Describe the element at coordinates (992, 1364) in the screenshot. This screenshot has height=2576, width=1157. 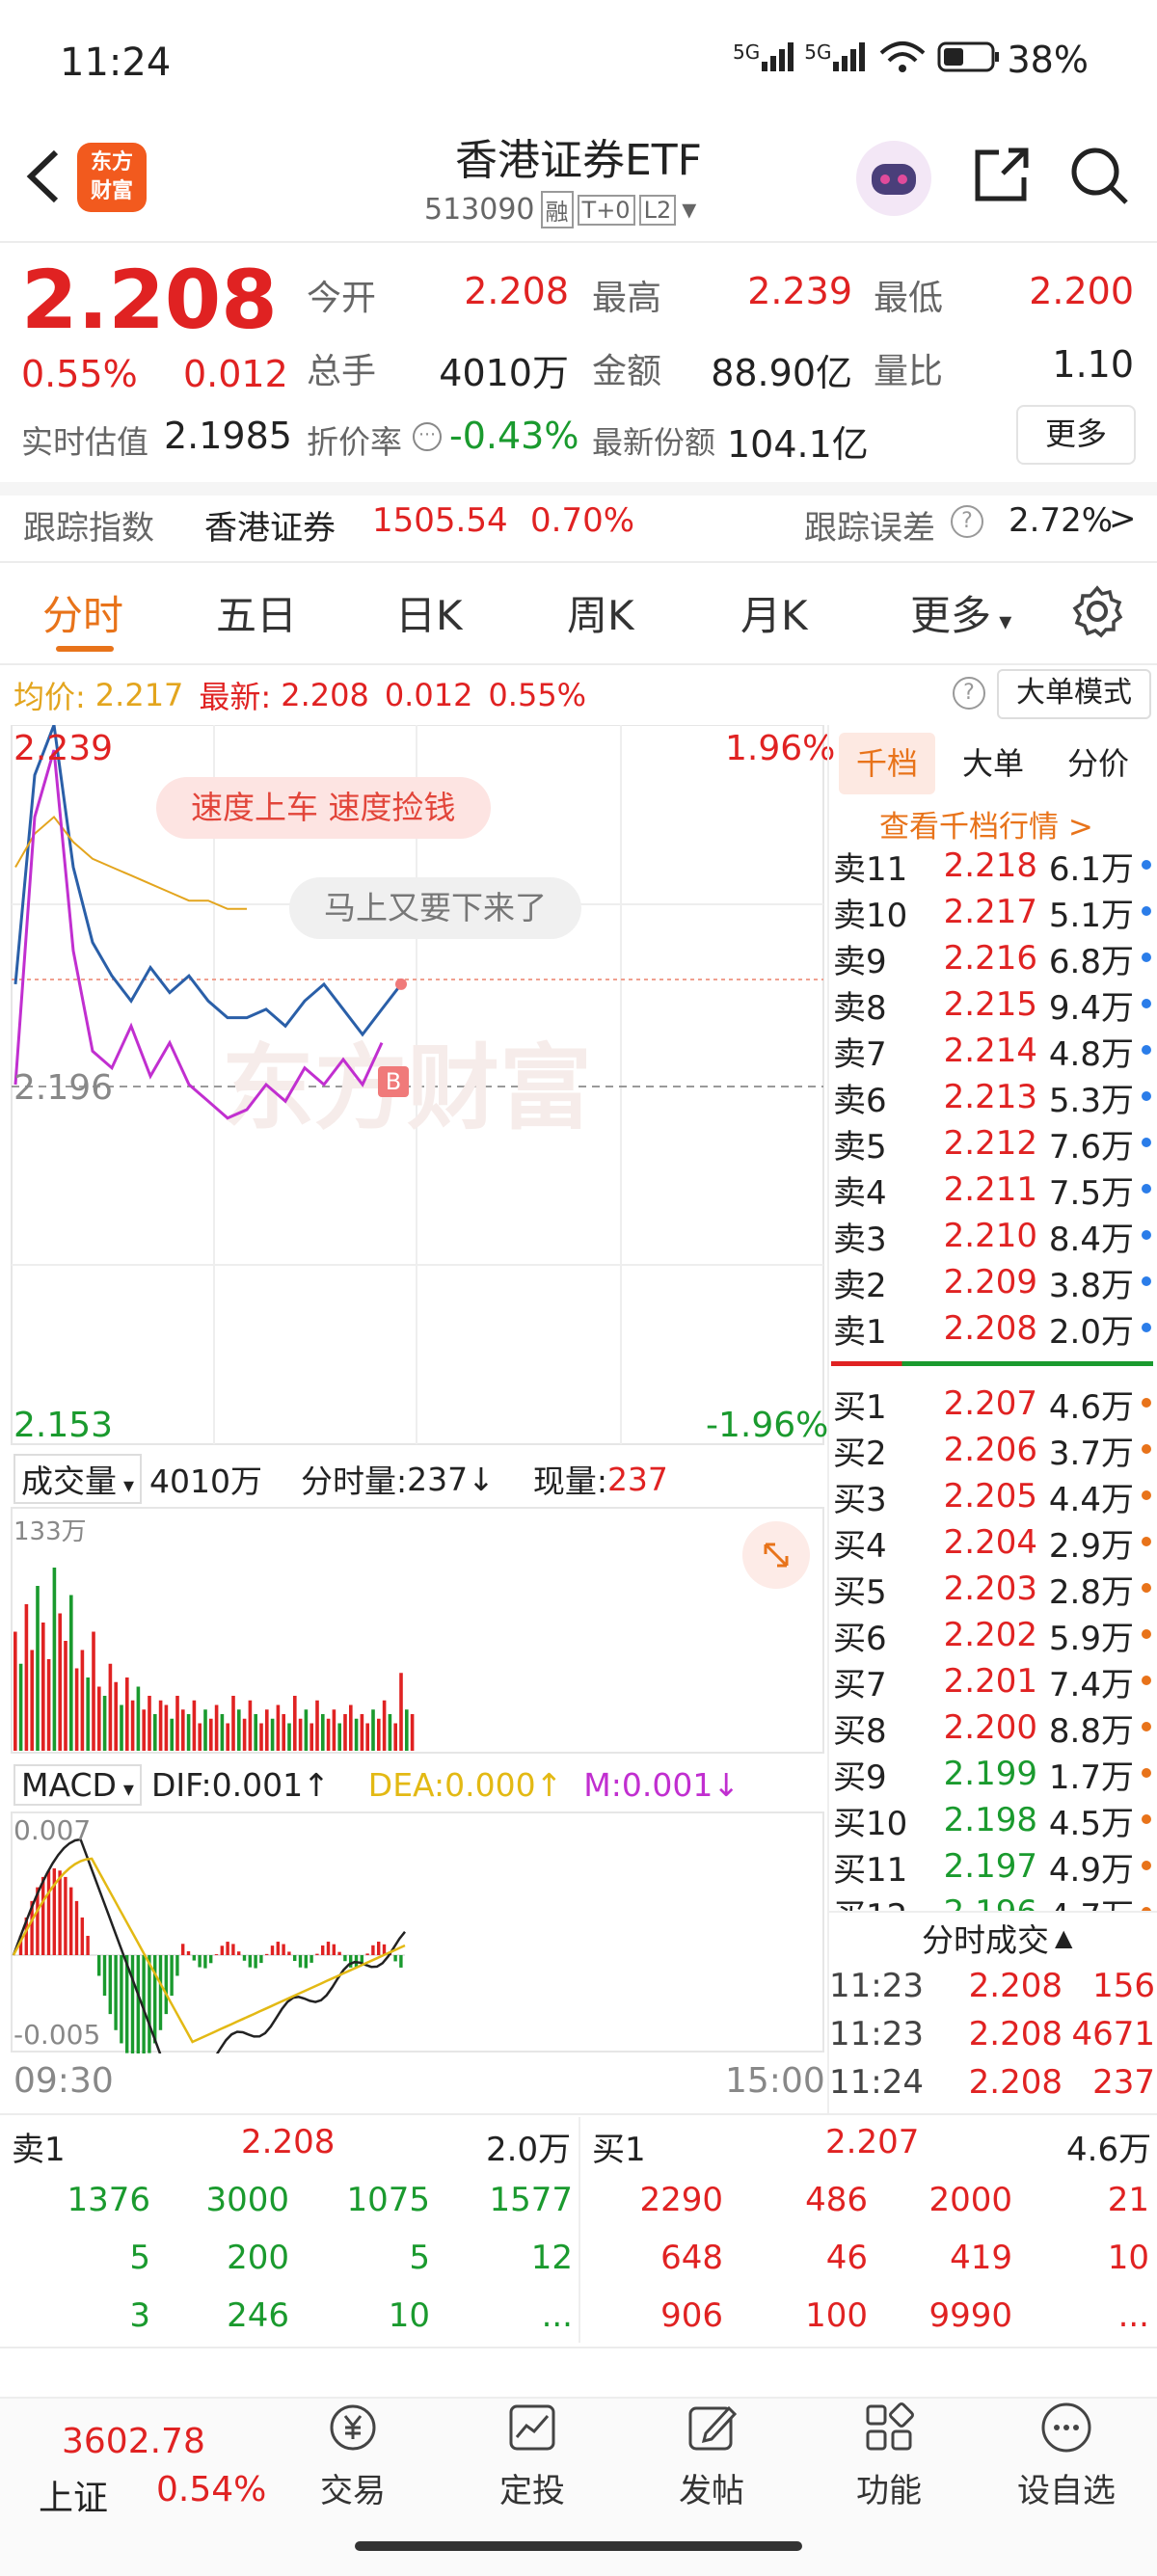
I see `spread-divider` at that location.